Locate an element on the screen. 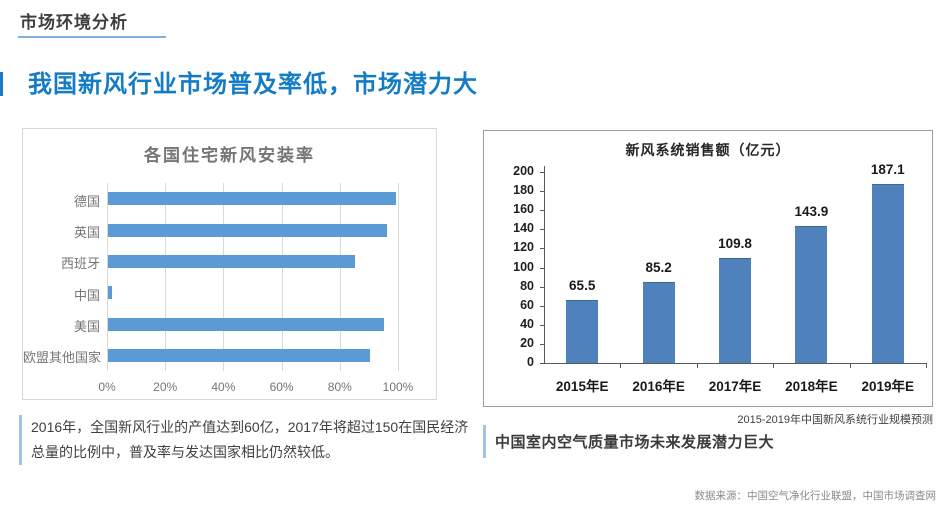  category-label: 中国 is located at coordinates (86, 295).